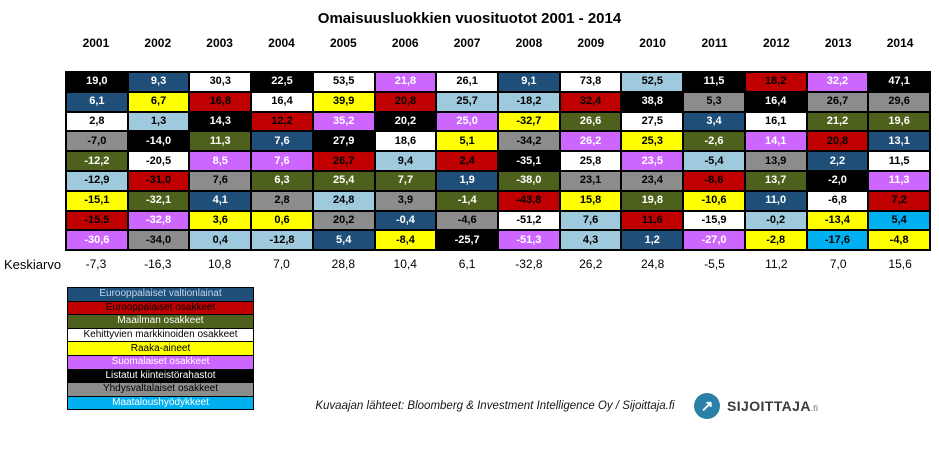  I want to click on return-cell-2008-r9: -51,3, so click(529, 240).